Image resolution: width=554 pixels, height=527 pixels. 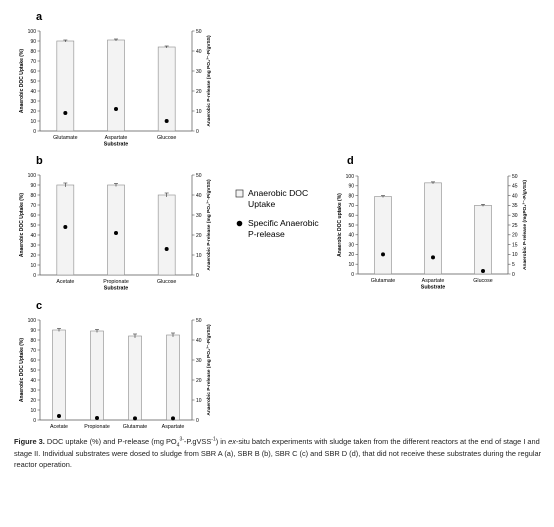 I want to click on x-tick-label: Glucose, so click(x=482, y=281).